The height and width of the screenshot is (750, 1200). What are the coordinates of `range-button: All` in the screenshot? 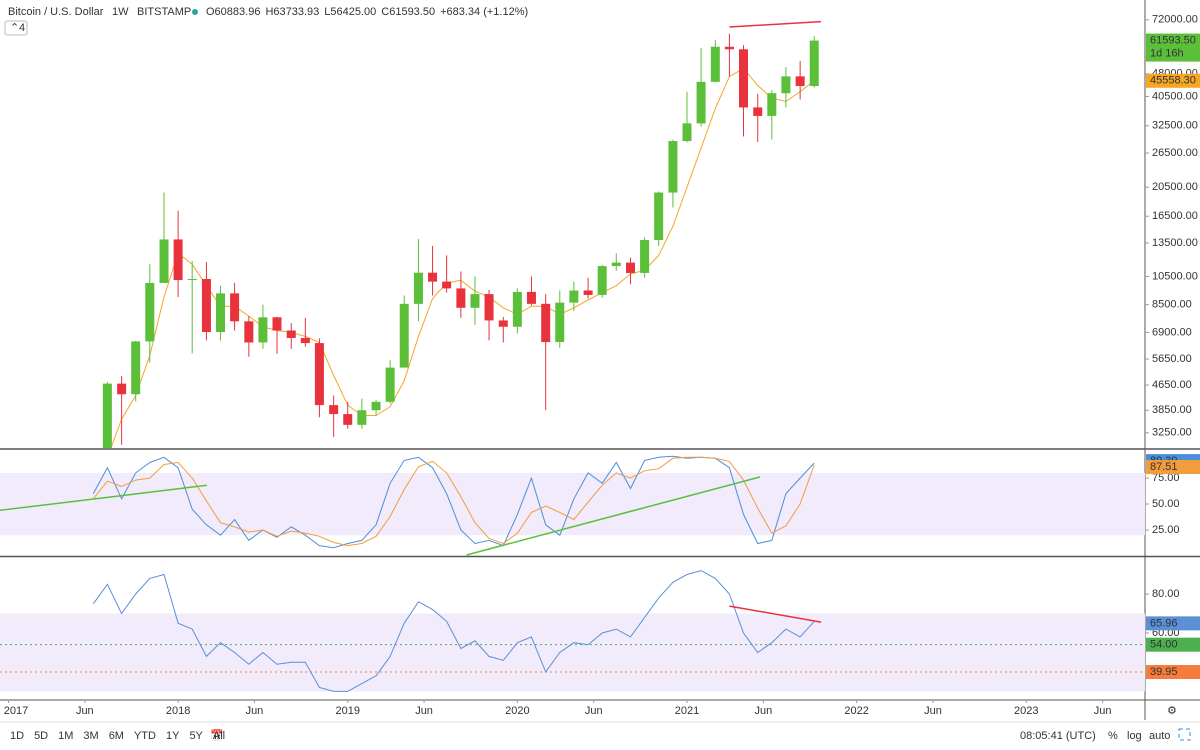 It's located at (219, 736).